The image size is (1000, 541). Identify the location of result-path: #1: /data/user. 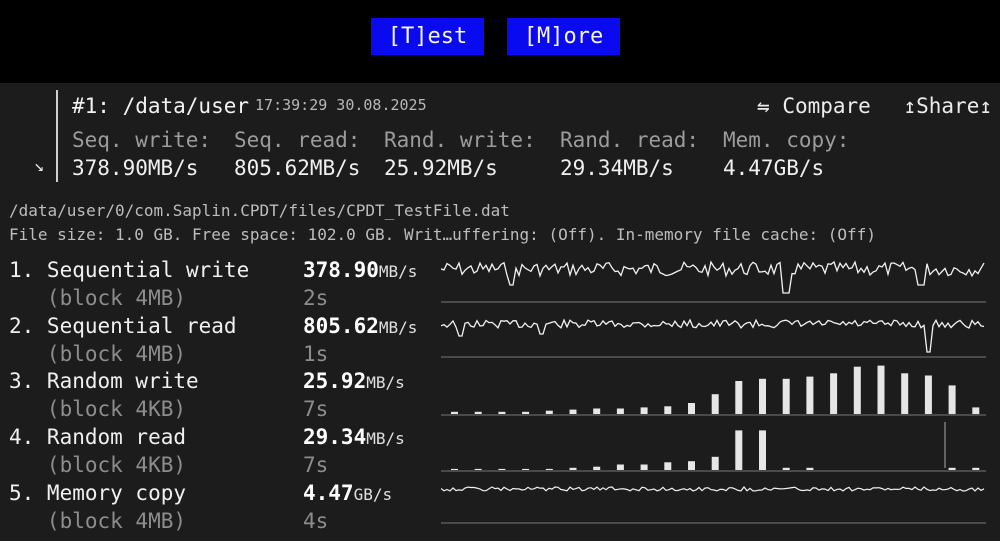
(161, 106).